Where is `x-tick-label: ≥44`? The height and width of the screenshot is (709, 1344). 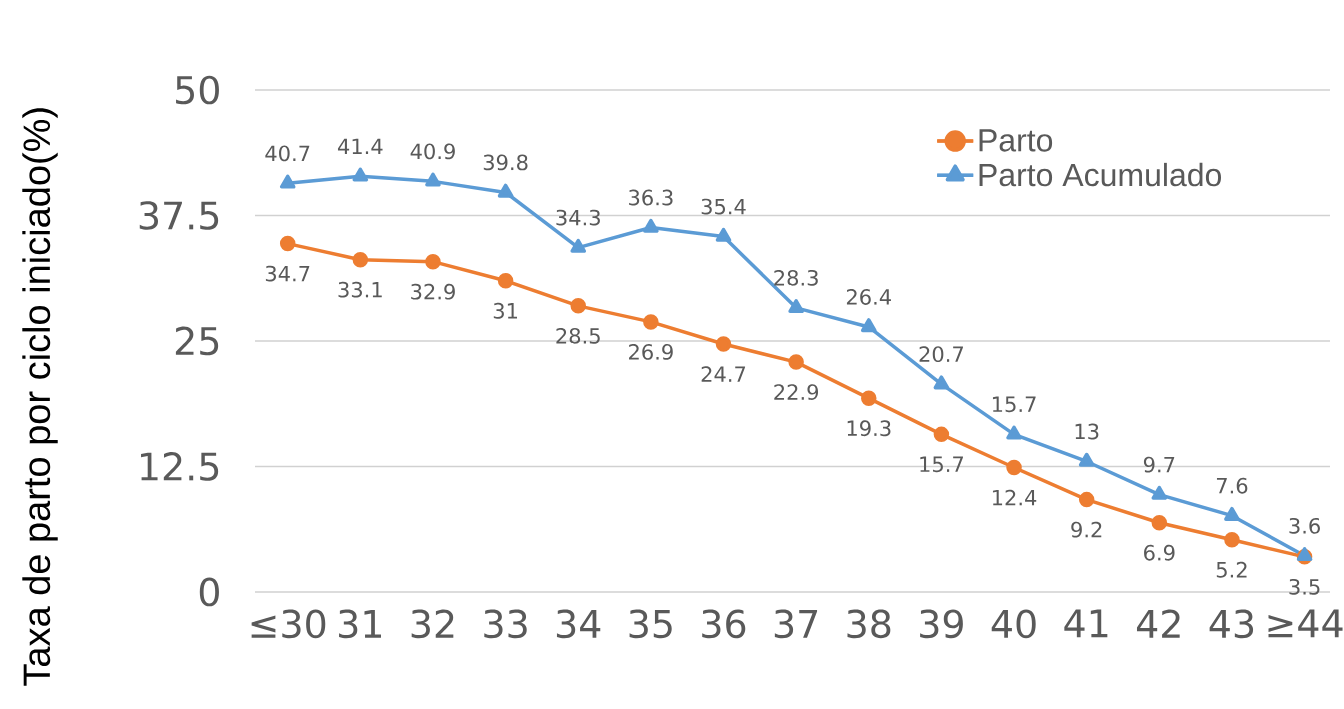
x-tick-label: ≥44 is located at coordinates (1305, 623).